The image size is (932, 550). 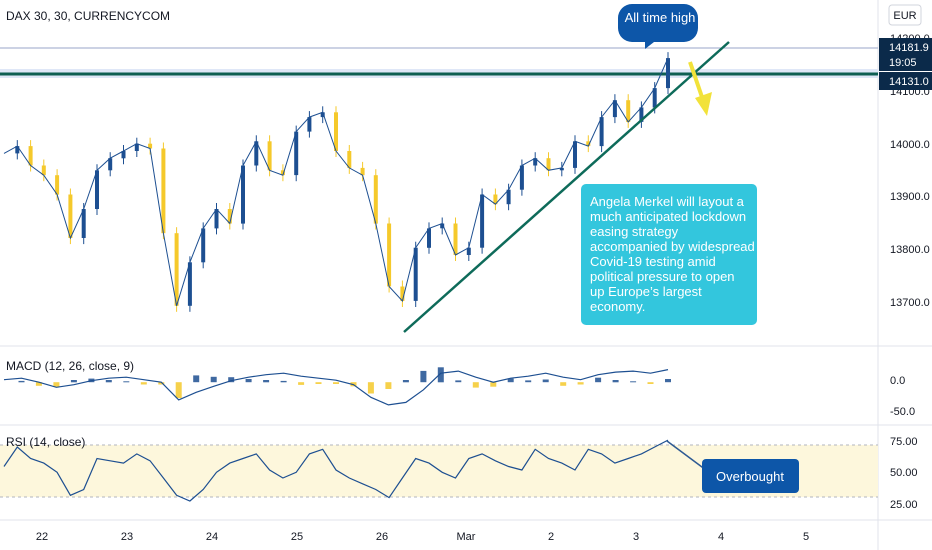 What do you see at coordinates (700, 88) in the screenshot?
I see `down-arrow-icon` at bounding box center [700, 88].